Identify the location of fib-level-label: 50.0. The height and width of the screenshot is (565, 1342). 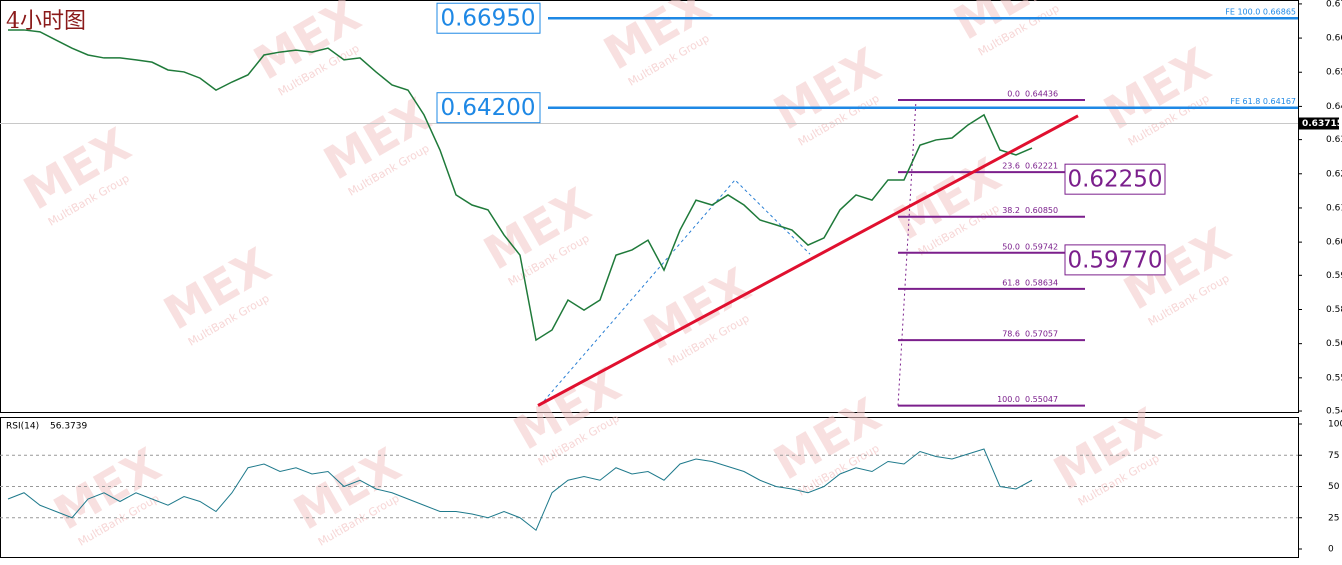
(1011, 246).